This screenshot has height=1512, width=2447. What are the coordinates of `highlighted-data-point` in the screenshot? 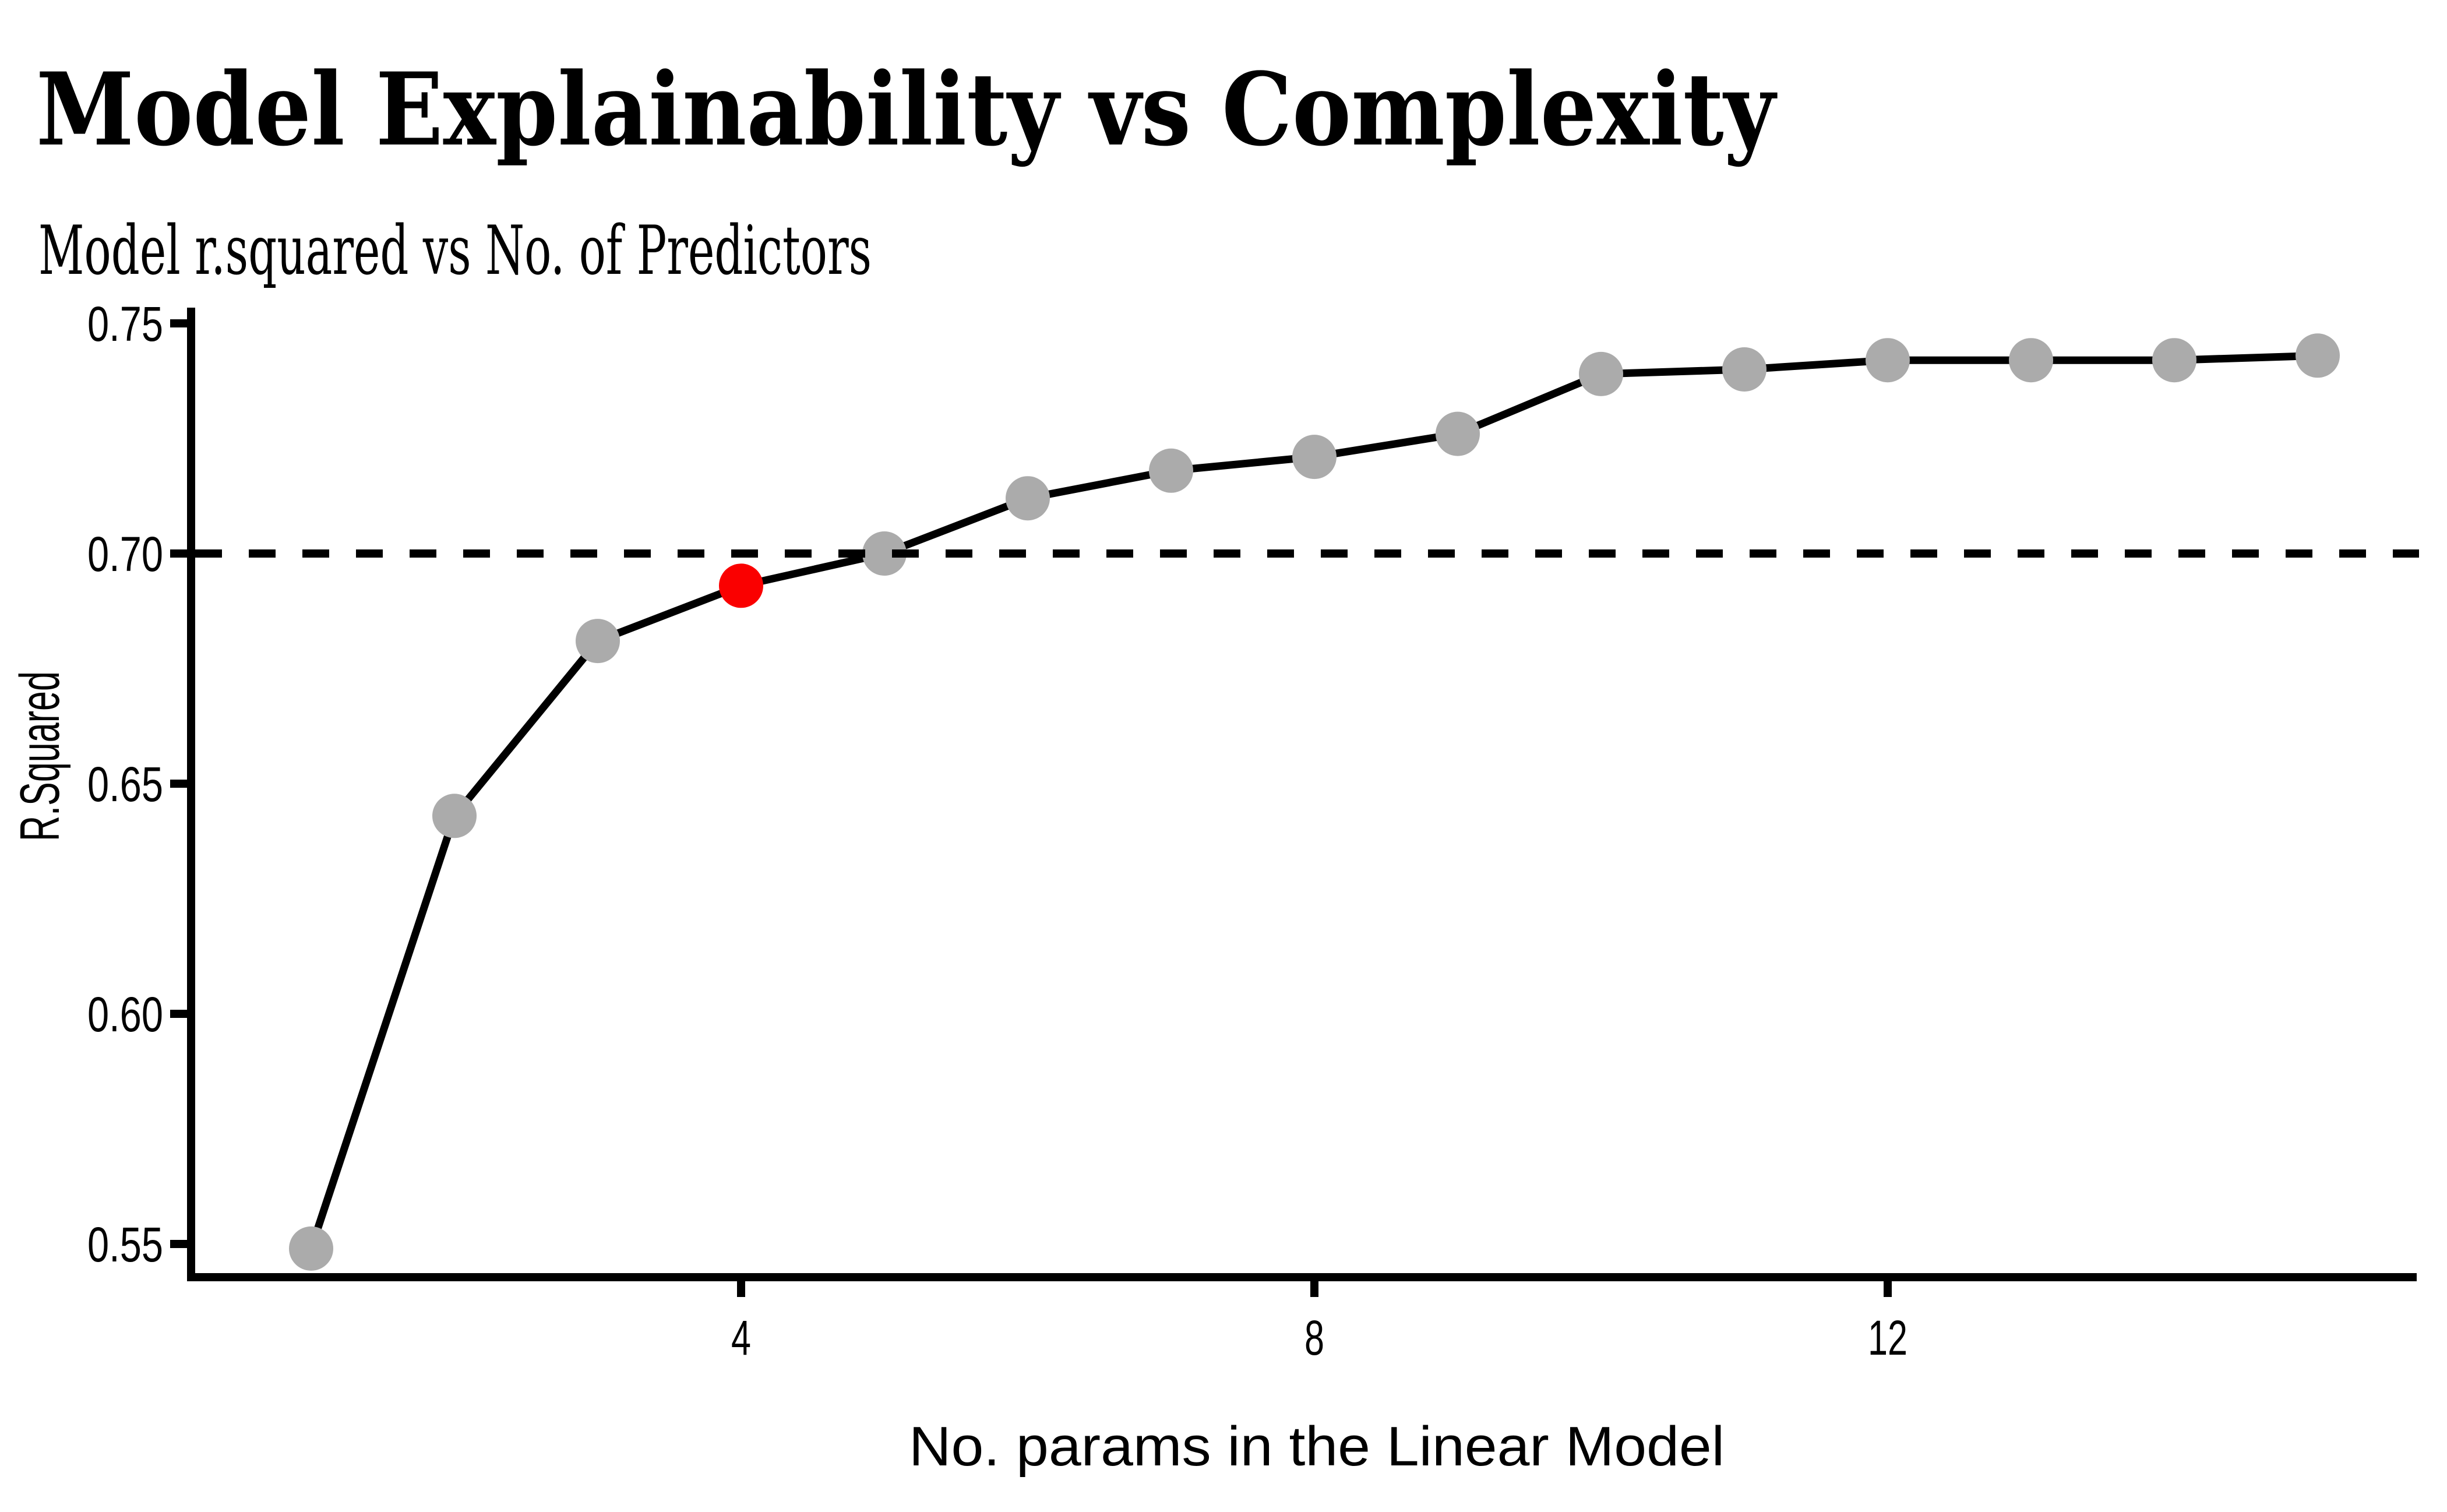 It's located at (741, 585).